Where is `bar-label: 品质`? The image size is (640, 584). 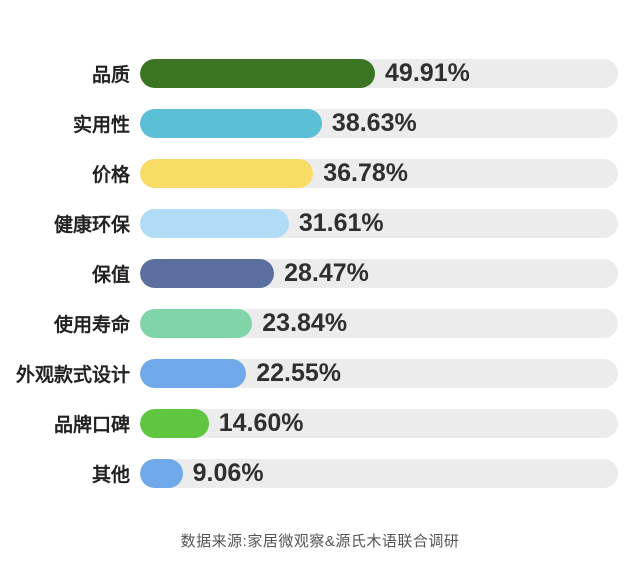
bar-label: 品质 is located at coordinates (110, 75).